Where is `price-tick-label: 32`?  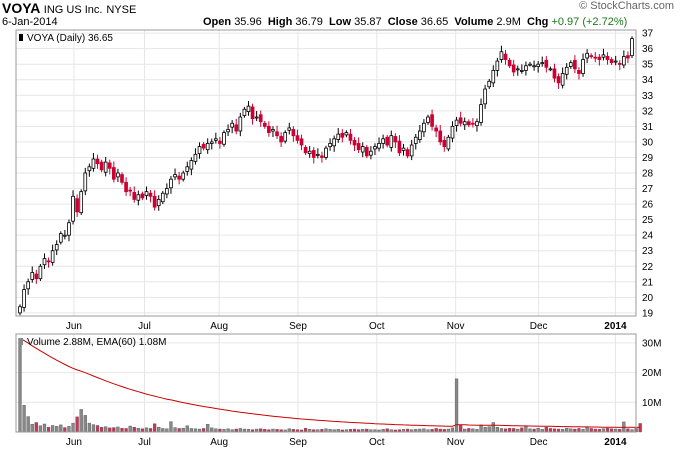
price-tick-label: 32 is located at coordinates (648, 111).